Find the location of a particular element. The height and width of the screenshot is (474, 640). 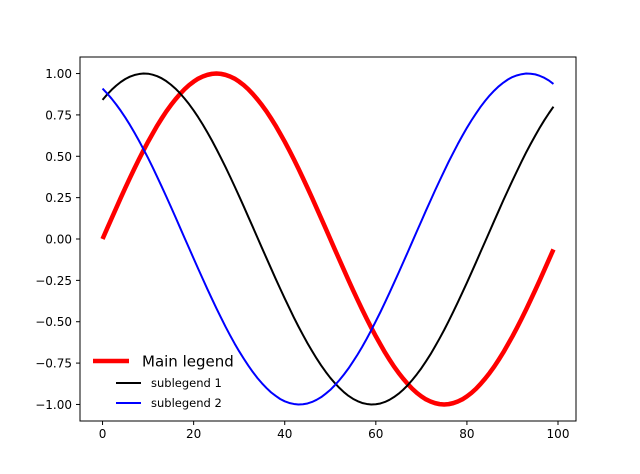

y-tick-label: 1.00 is located at coordinates (58, 74).